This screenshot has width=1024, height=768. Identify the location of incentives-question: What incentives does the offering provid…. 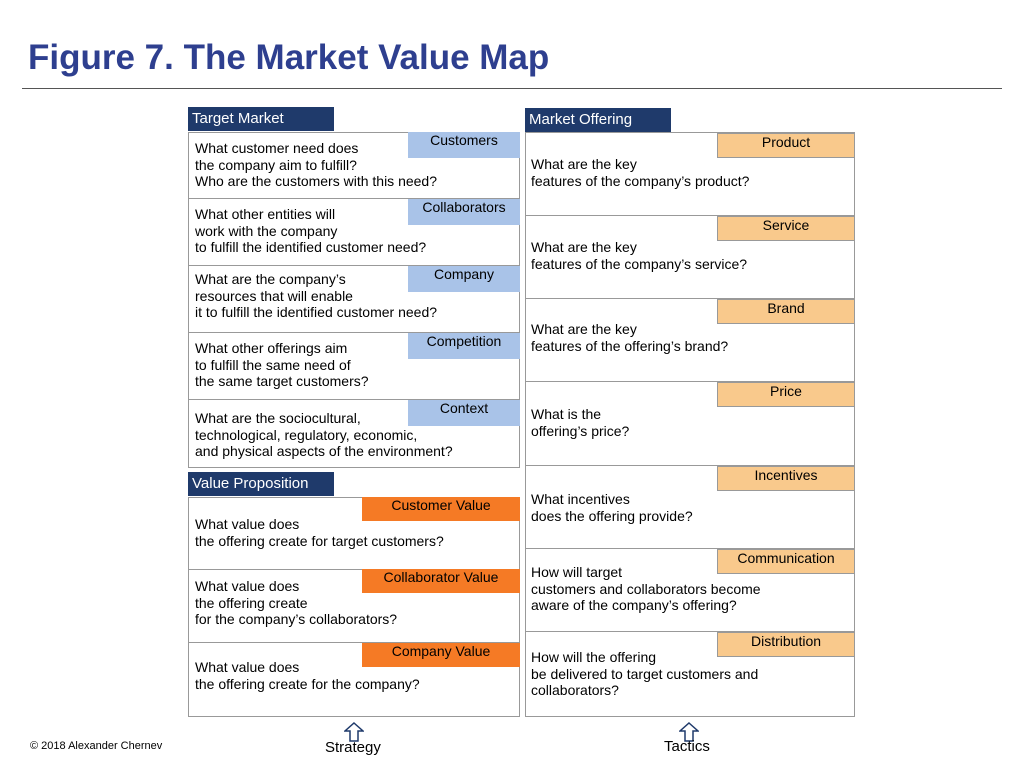
(612, 507).